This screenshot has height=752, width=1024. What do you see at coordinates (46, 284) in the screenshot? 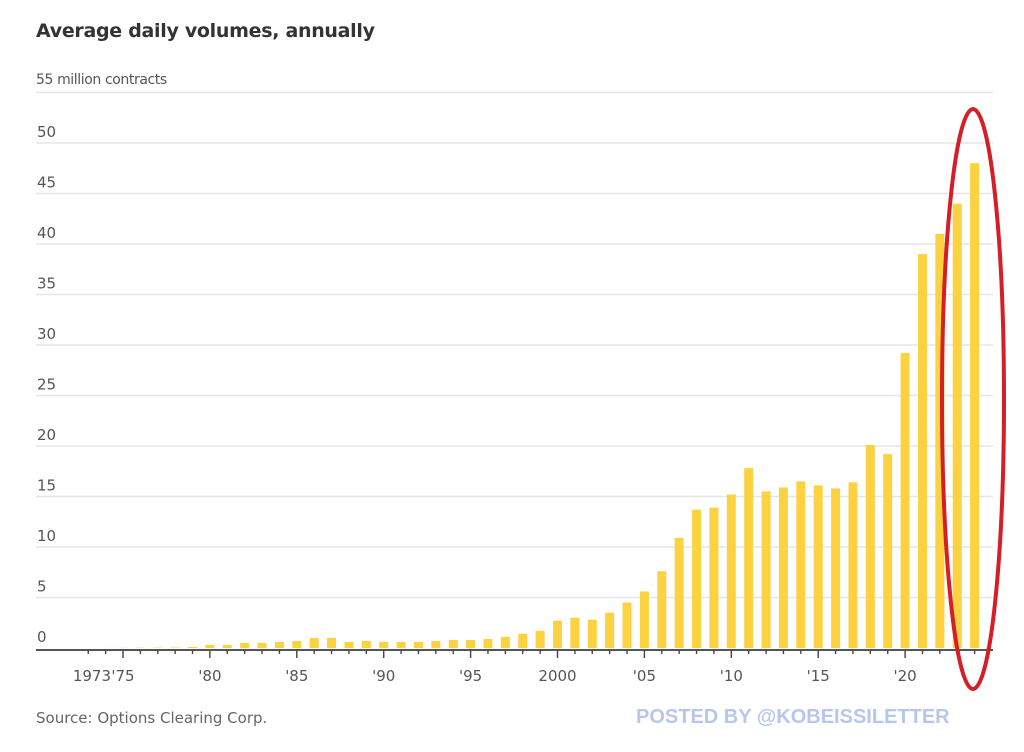
I see `y-tick-label: 35` at bounding box center [46, 284].